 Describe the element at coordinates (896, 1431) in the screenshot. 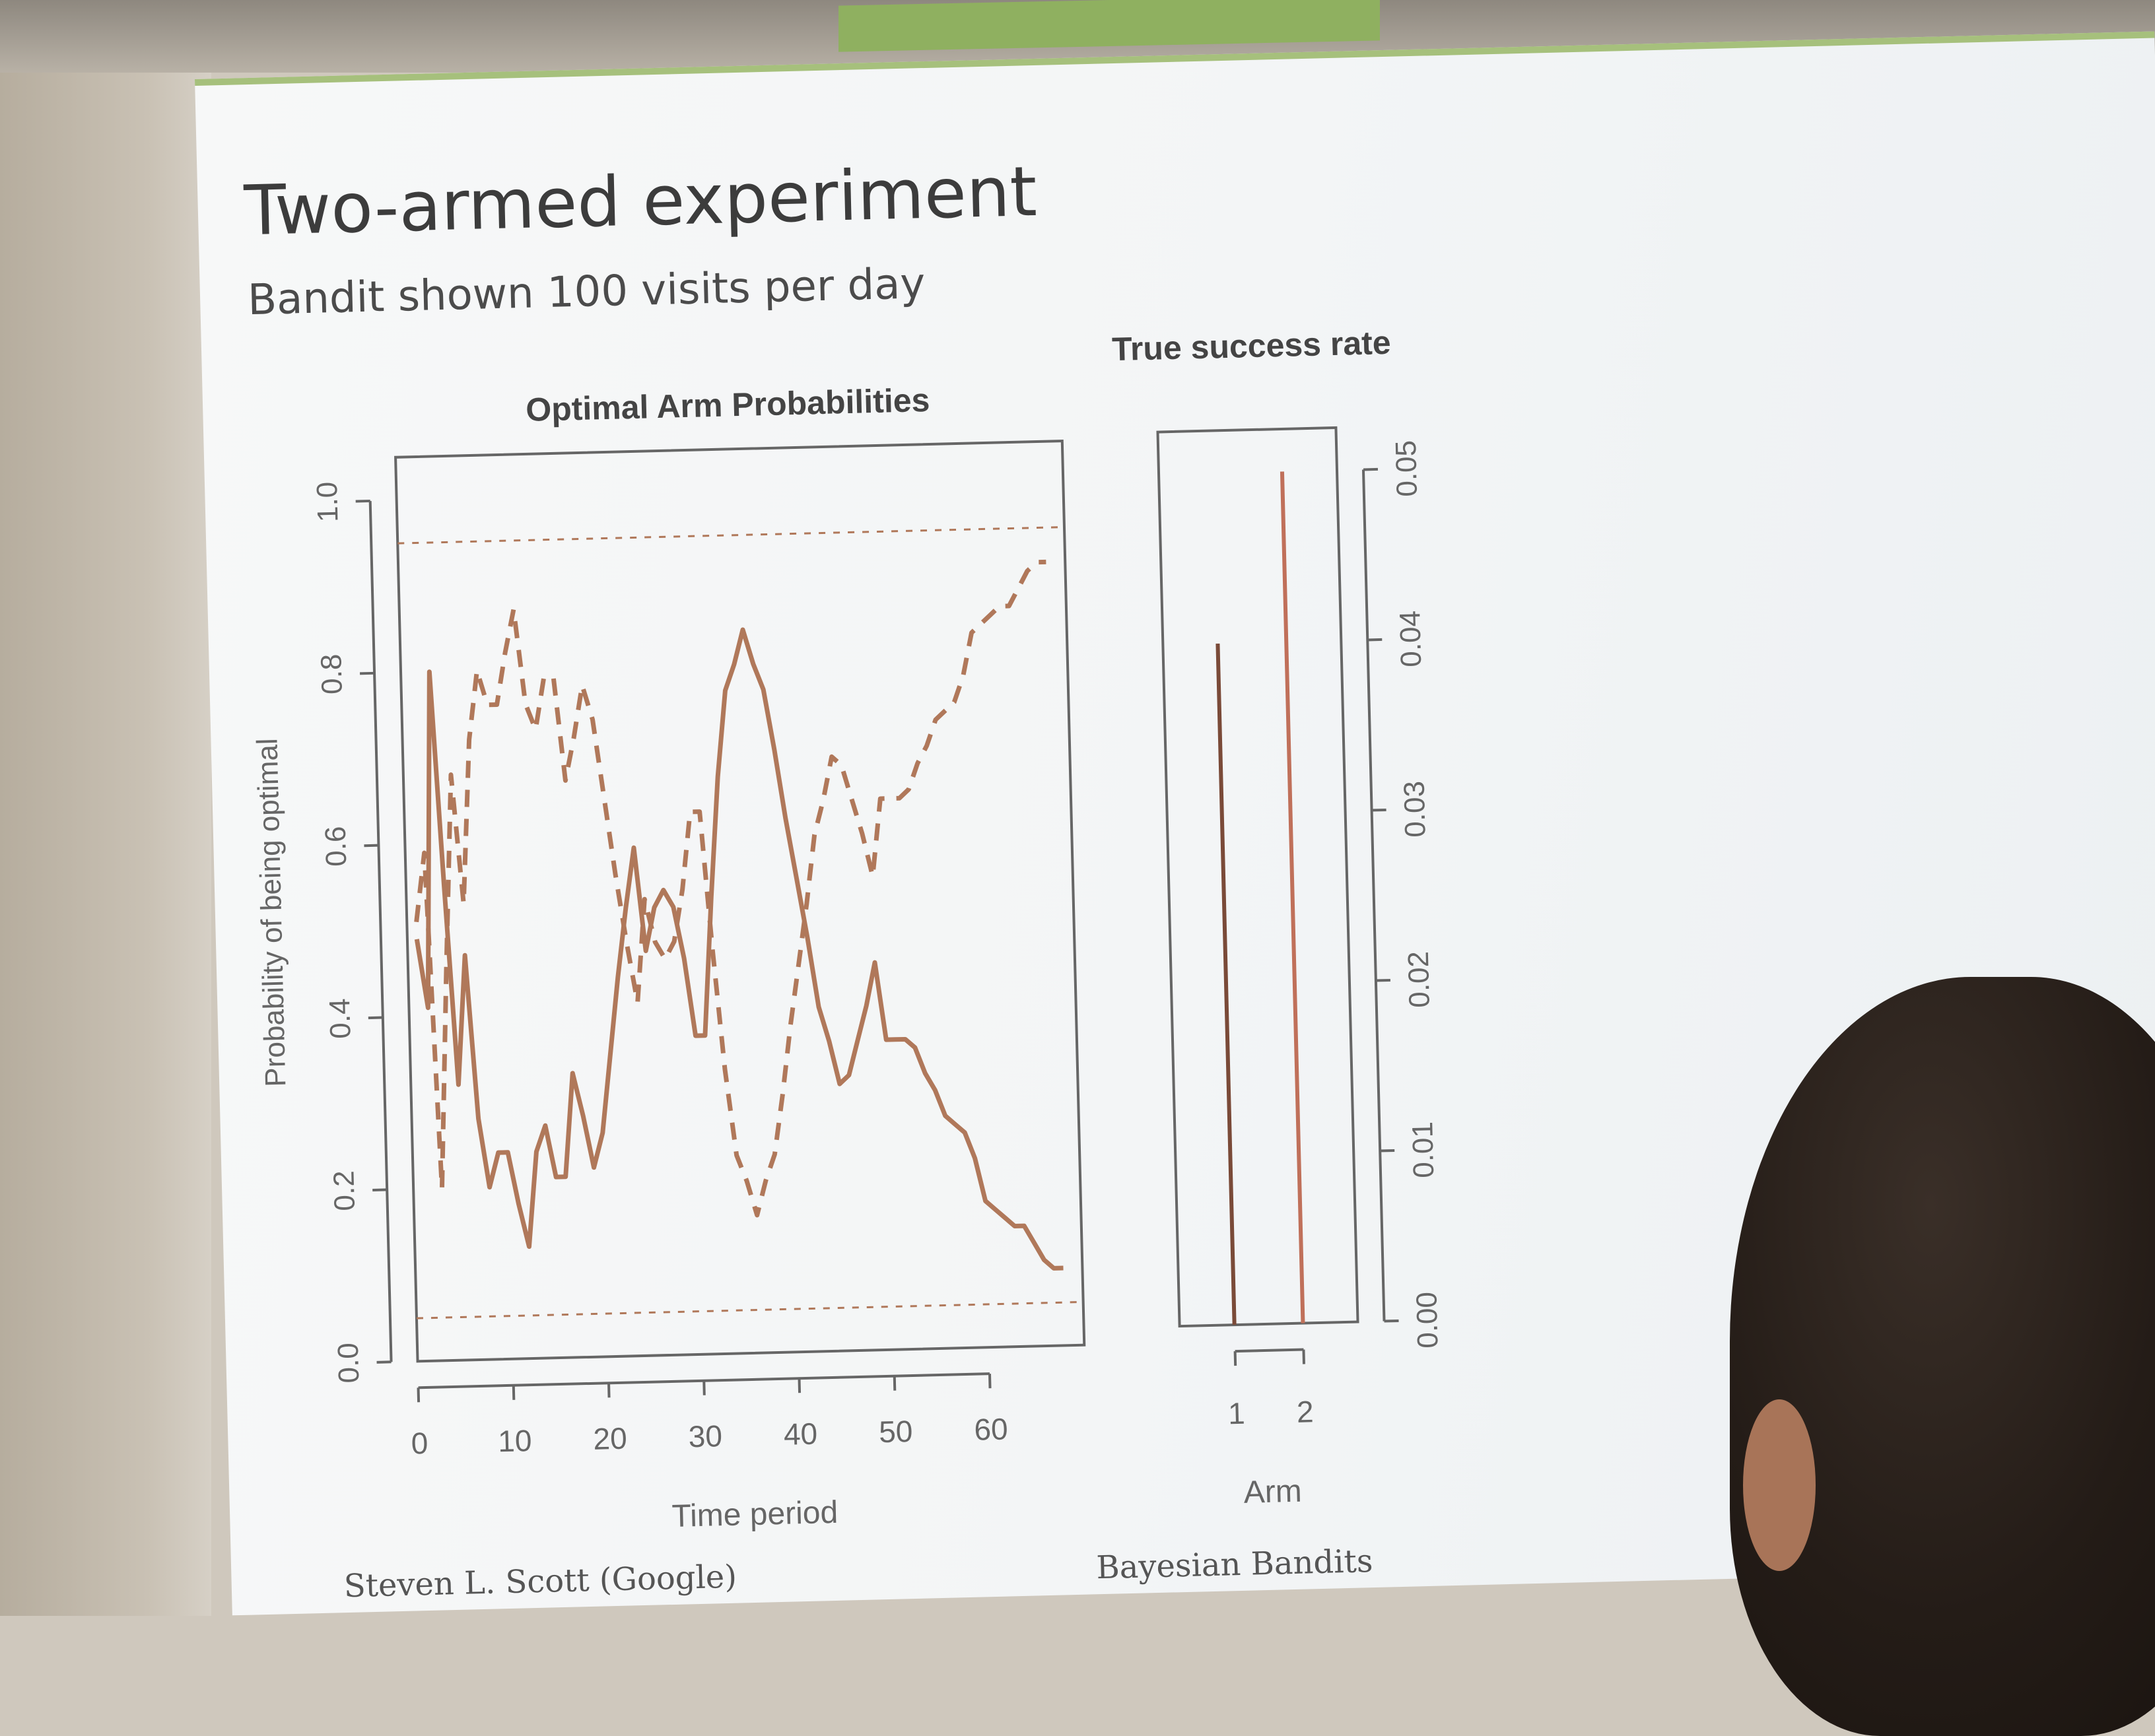

I see `x-tick-label-50: 50` at that location.